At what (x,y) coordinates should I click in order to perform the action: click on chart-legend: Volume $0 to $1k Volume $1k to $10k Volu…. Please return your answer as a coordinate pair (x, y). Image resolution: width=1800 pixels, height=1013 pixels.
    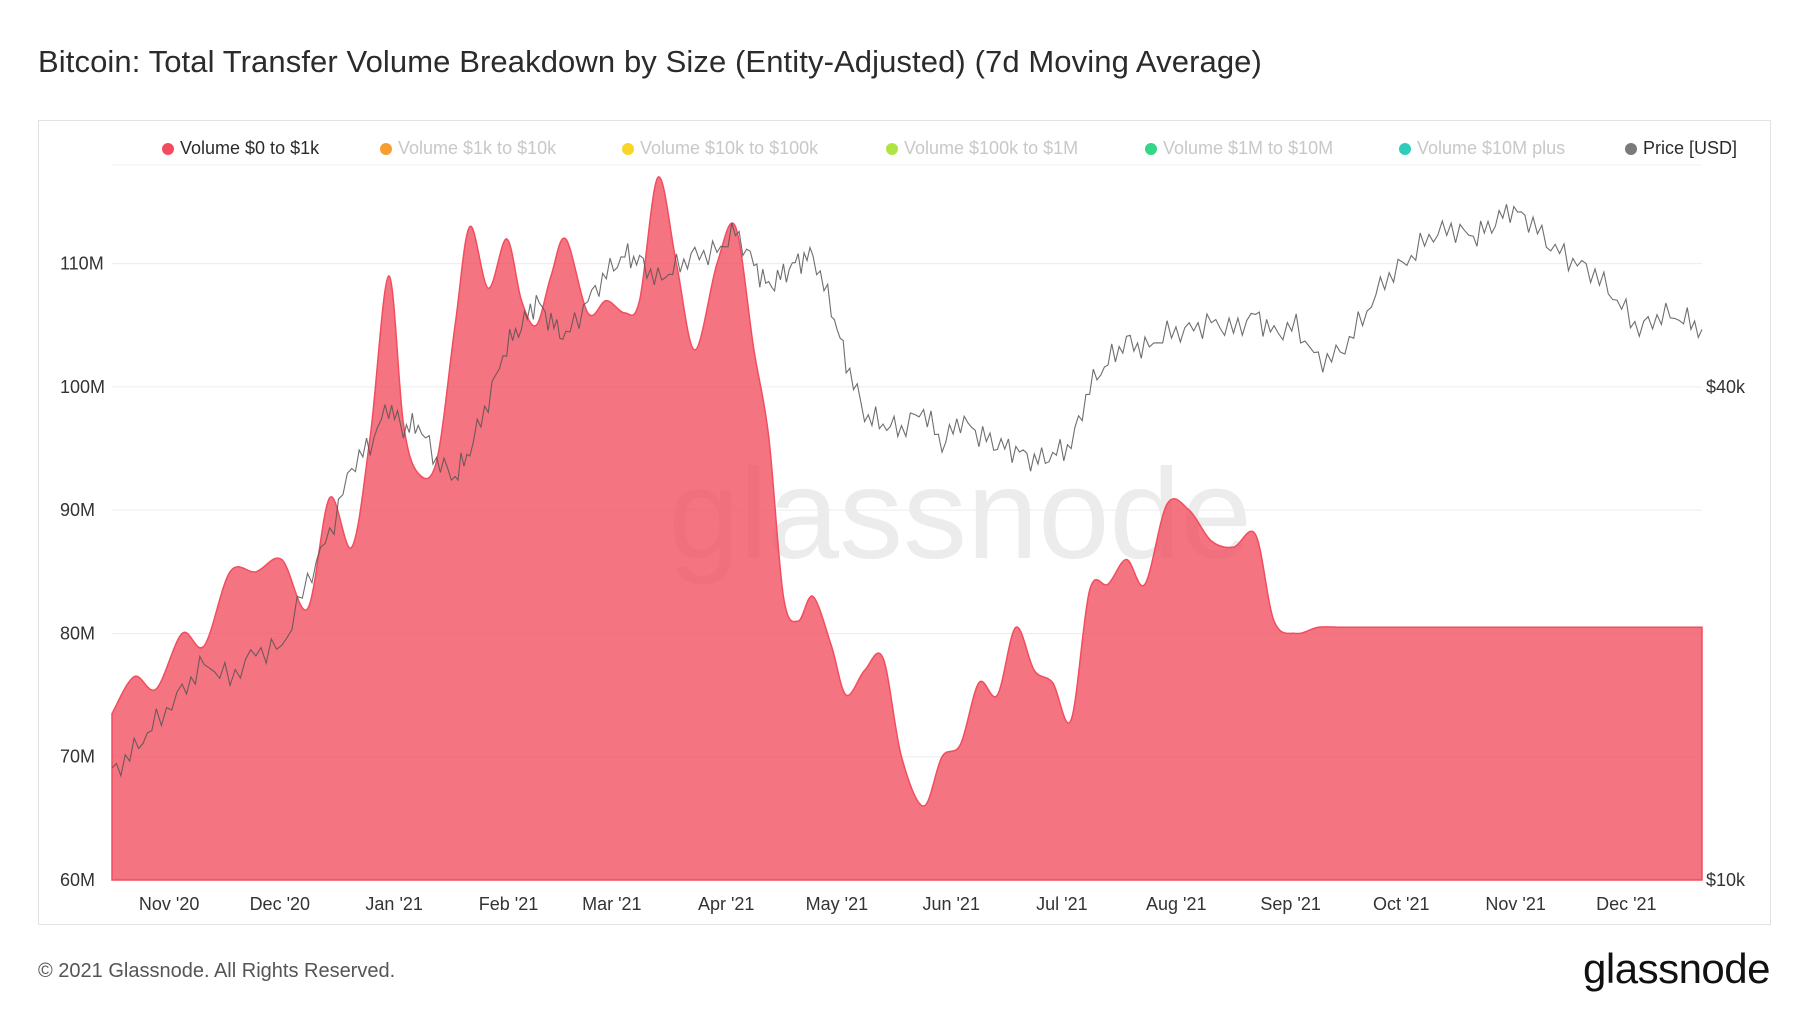
    Looking at the image, I should click on (900, 150).